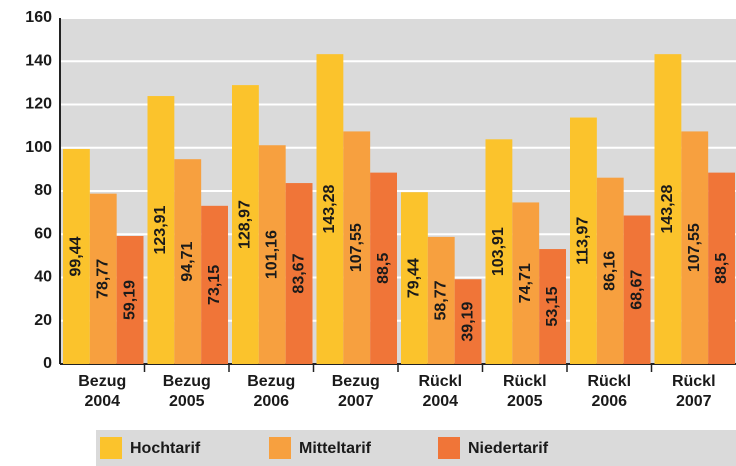  What do you see at coordinates (38, 104) in the screenshot?
I see `y-tick-label: 120` at bounding box center [38, 104].